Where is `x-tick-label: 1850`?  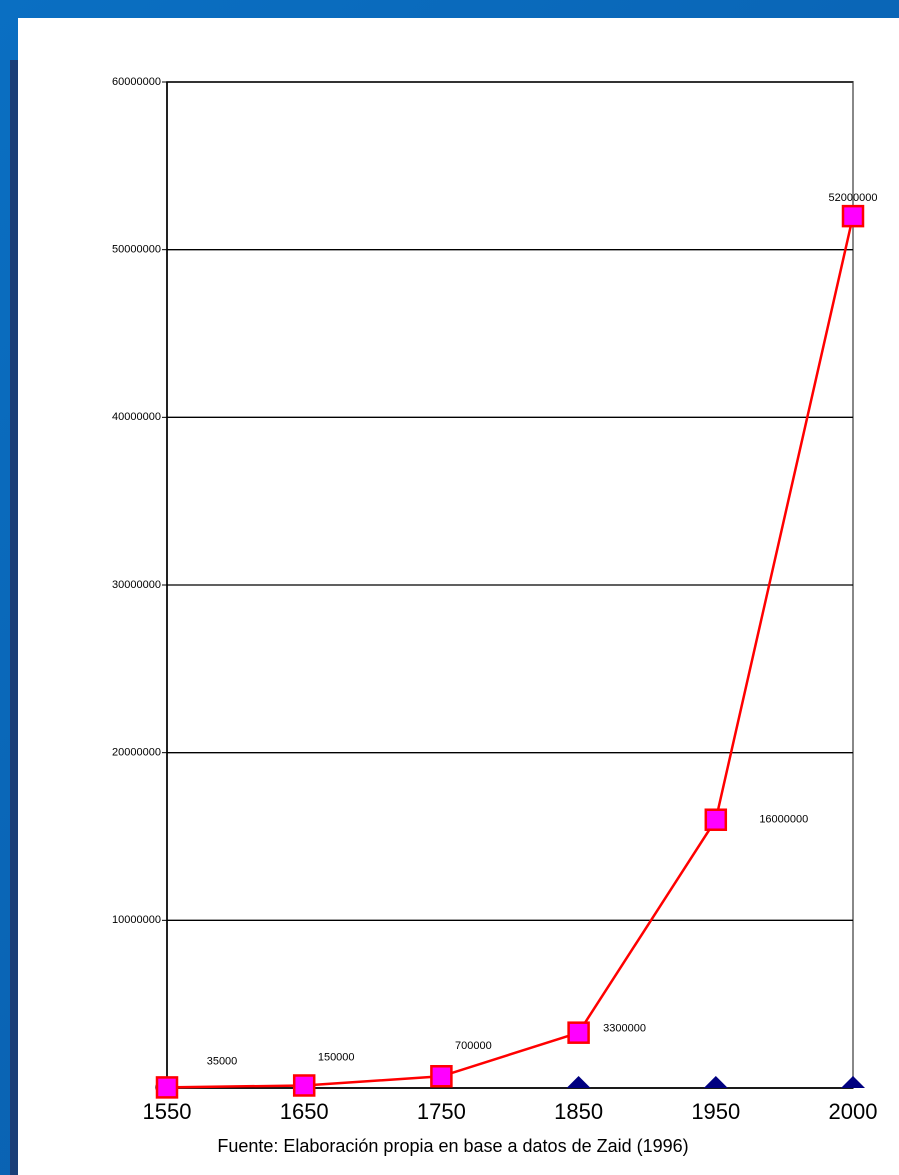 x-tick-label: 1850 is located at coordinates (578, 1111).